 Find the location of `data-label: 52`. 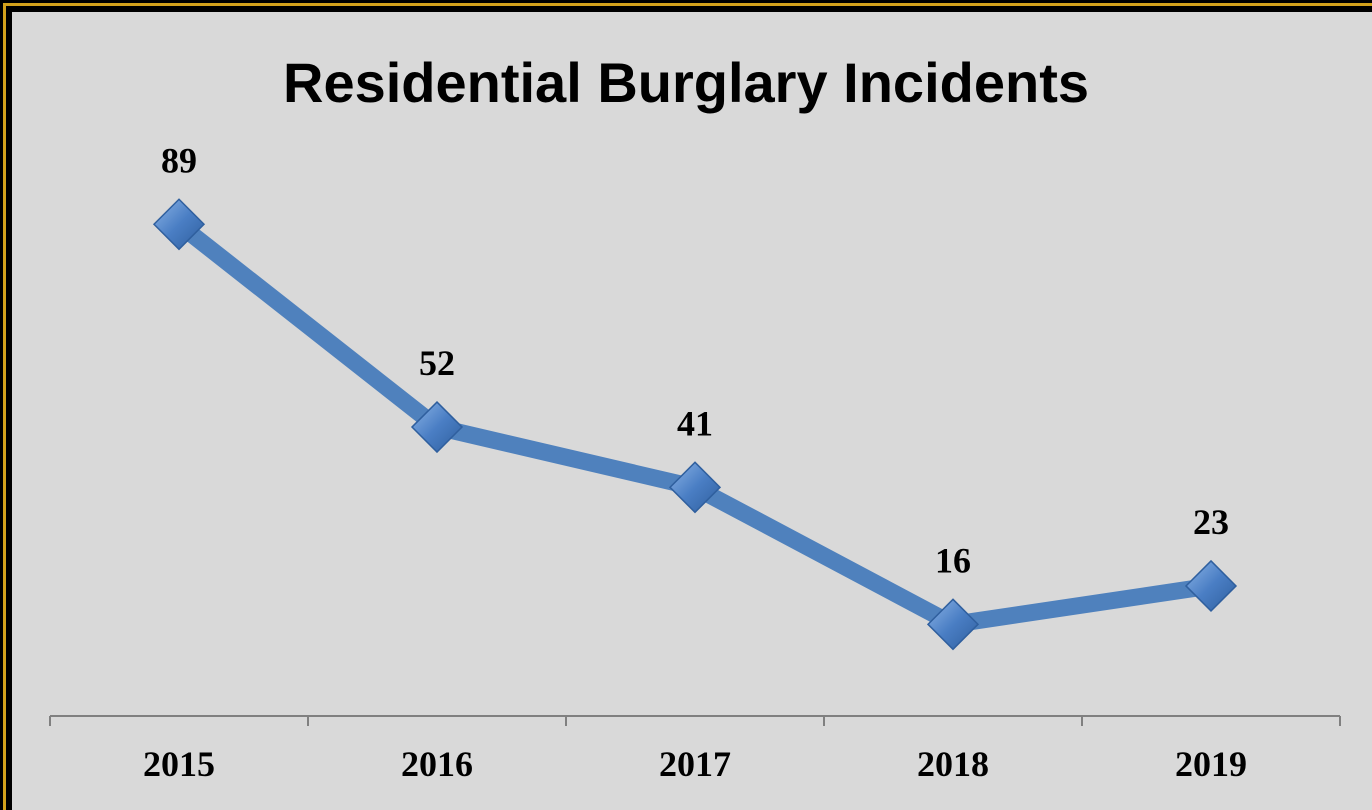

data-label: 52 is located at coordinates (437, 363).